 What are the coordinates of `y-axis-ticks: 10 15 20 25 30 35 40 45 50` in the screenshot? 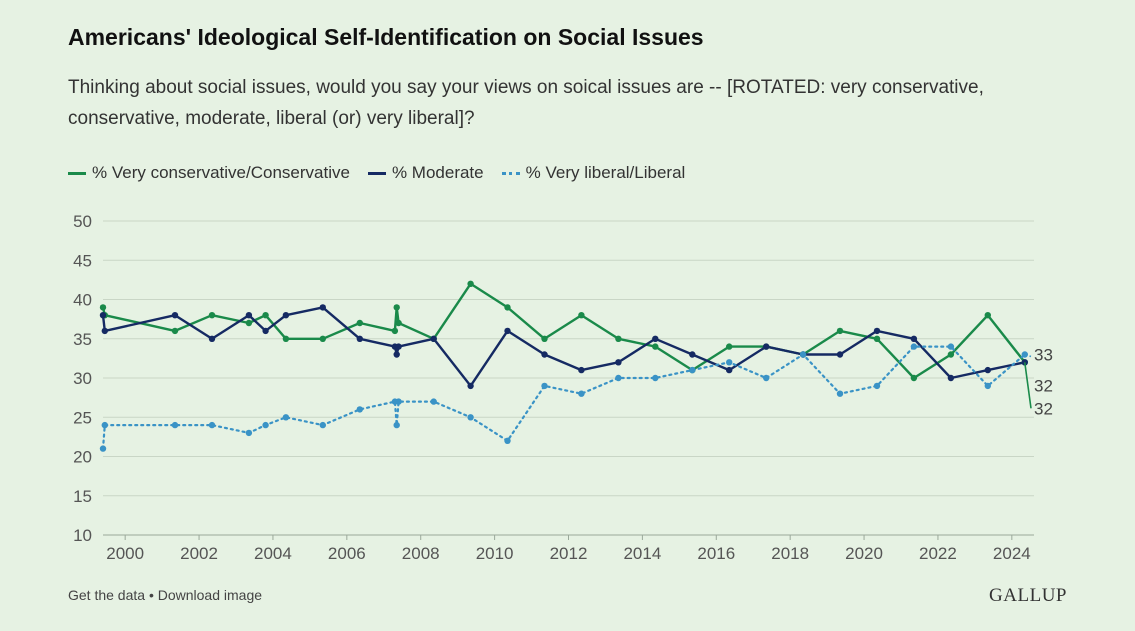 It's located at (82, 378).